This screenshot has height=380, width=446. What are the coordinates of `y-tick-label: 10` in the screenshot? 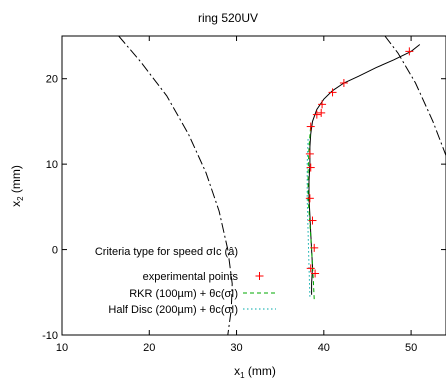 It's located at (52, 165).